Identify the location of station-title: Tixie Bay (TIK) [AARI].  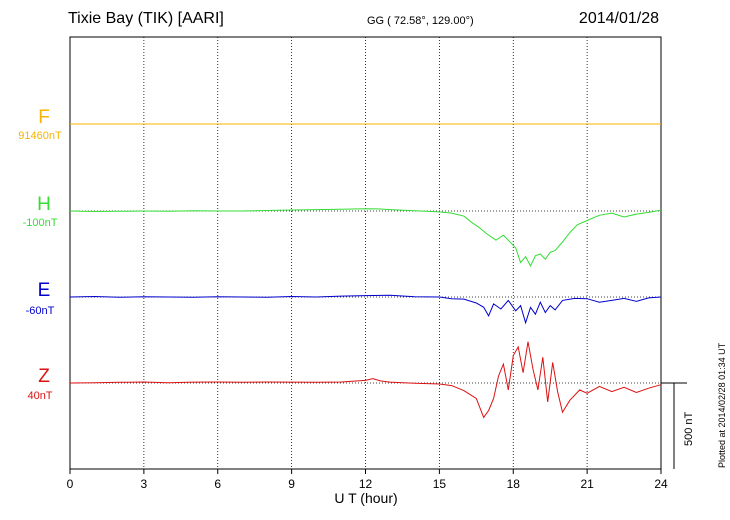
(146, 18).